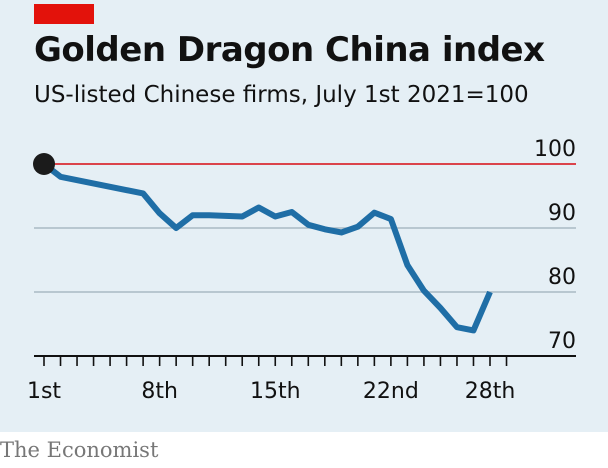 The height and width of the screenshot is (468, 608). I want to click on x-tick-label-8th: 8th, so click(159, 389).